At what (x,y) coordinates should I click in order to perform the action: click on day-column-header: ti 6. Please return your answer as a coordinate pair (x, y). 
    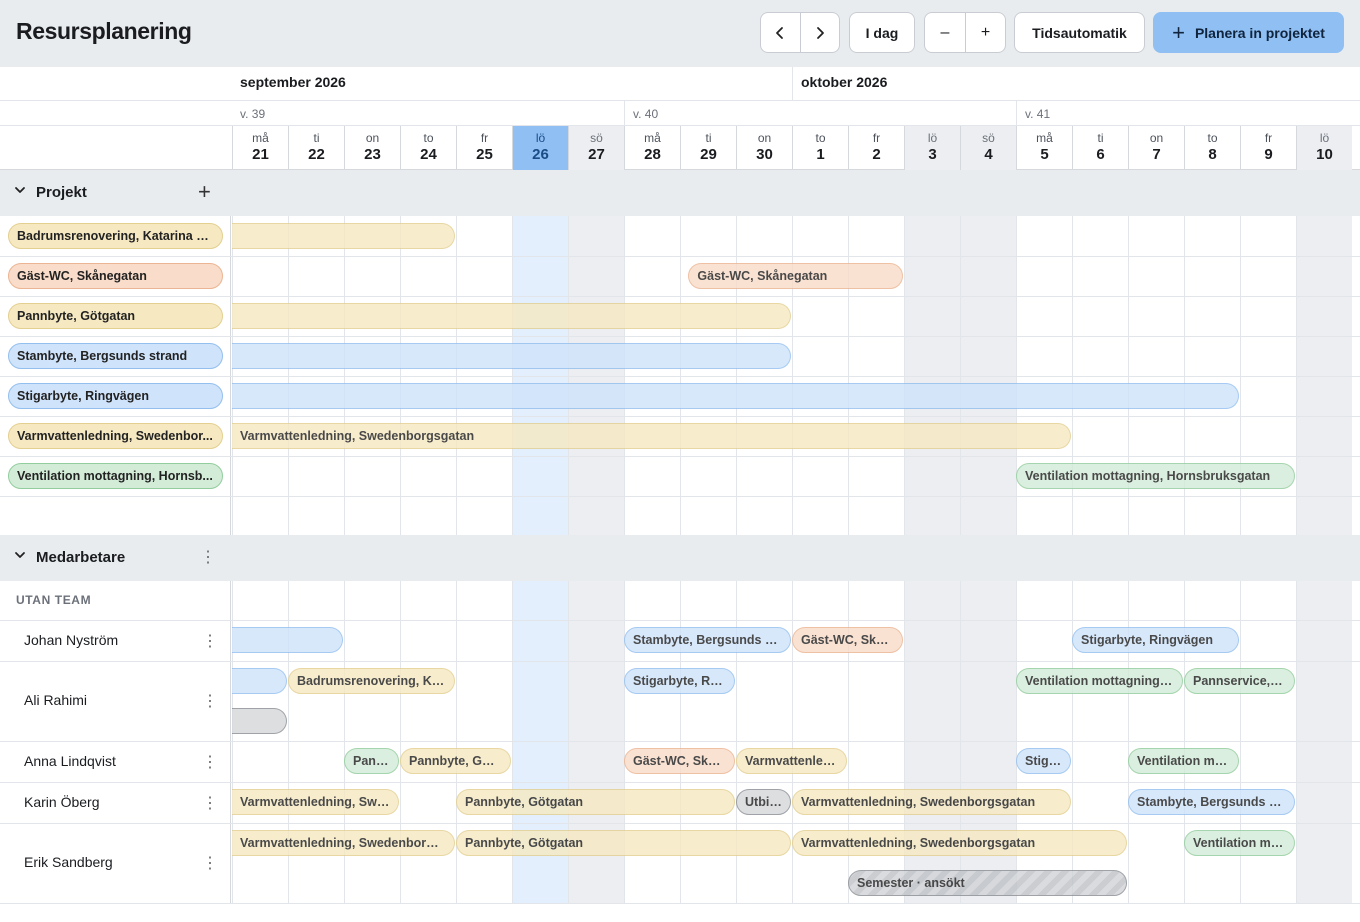
    Looking at the image, I should click on (1100, 148).